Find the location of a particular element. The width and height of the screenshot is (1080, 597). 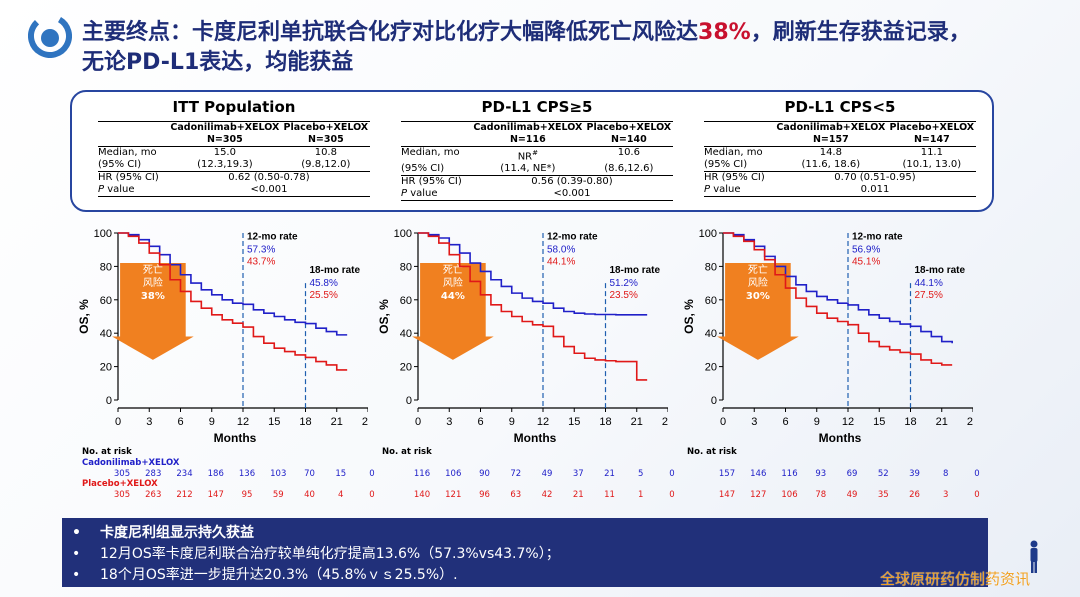

risk-count-red: 140 is located at coordinates (422, 495).